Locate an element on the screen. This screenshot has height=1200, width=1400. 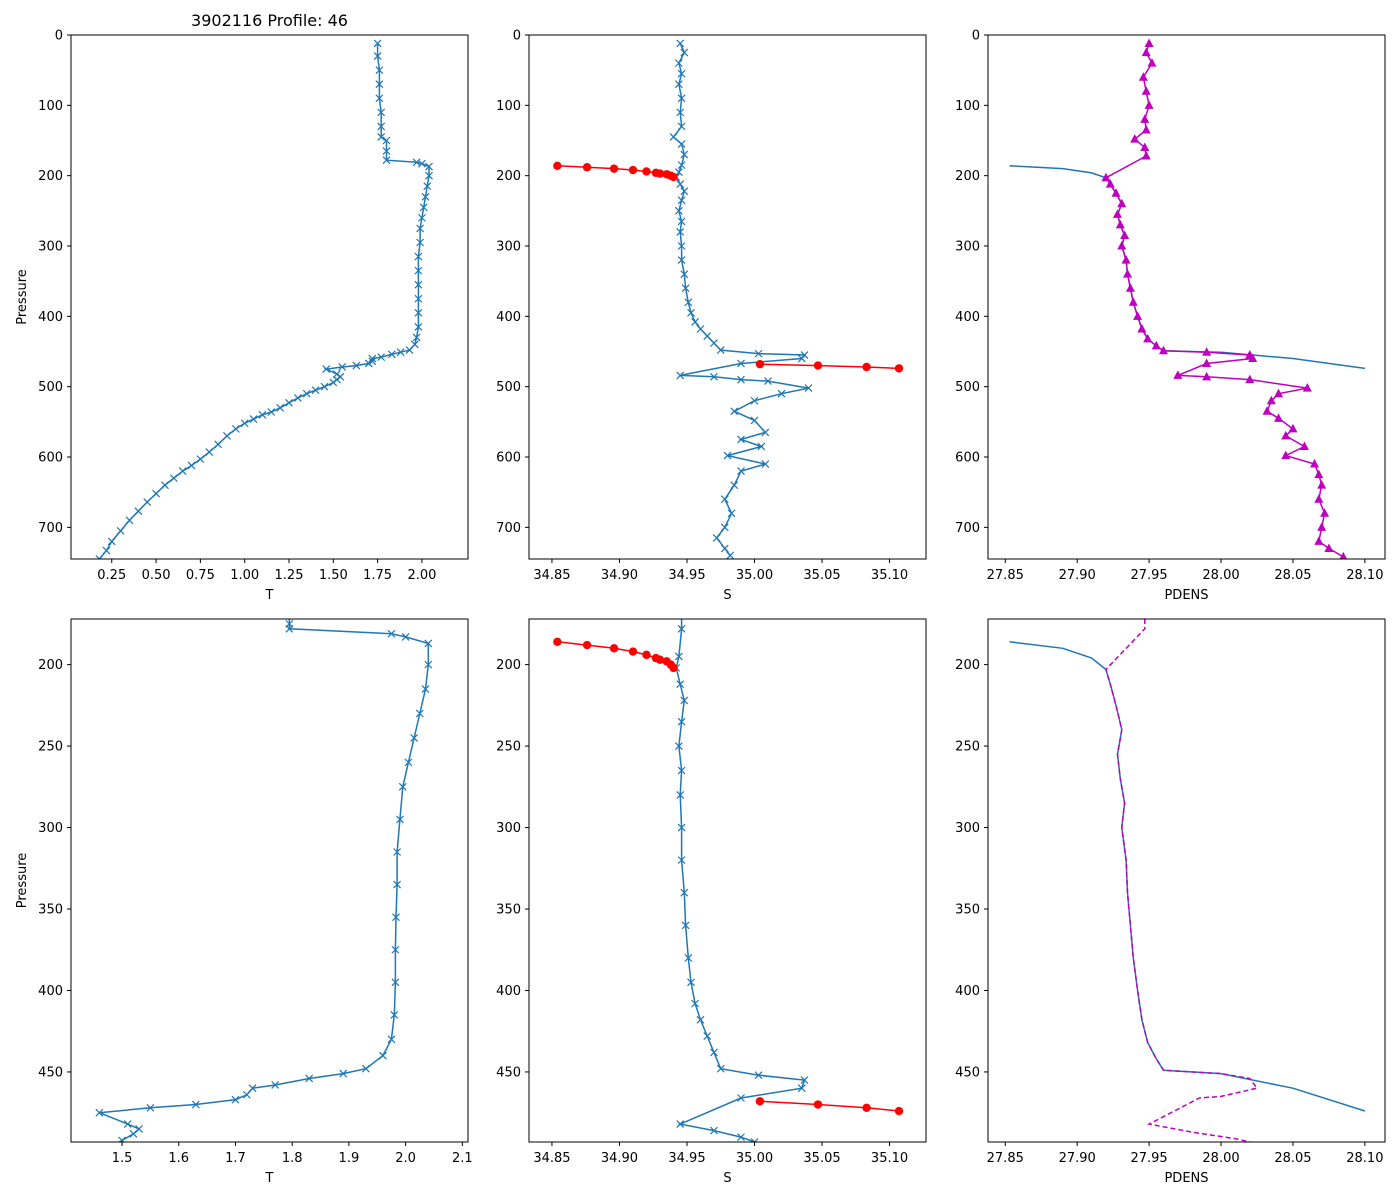
y-tick-label: 350 is located at coordinates (50, 910).